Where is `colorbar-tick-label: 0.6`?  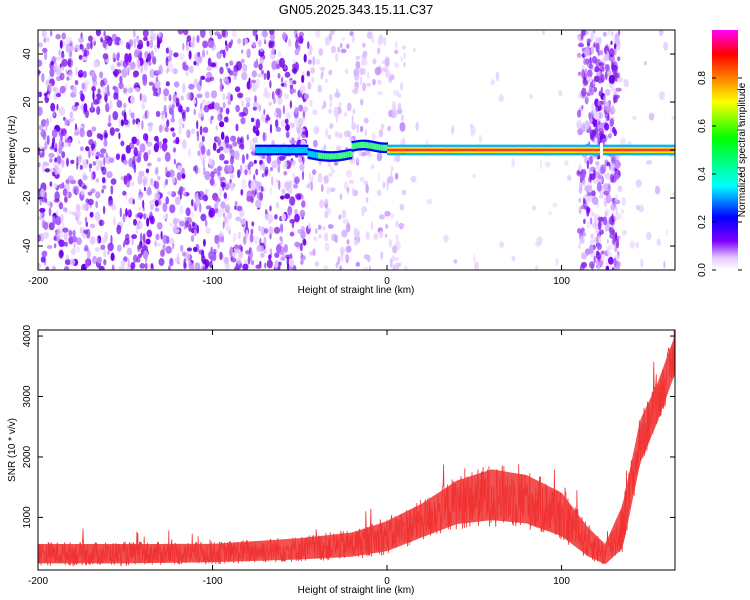
colorbar-tick-label: 0.6 is located at coordinates (702, 126).